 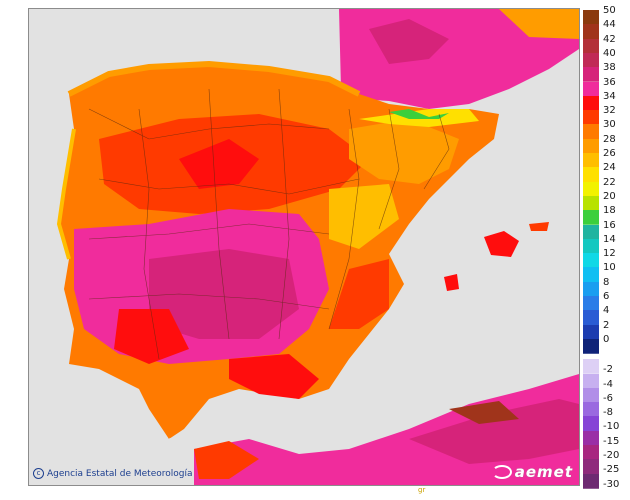 What do you see at coordinates (543, 472) in the screenshot?
I see `logo-text: aemet` at bounding box center [543, 472].